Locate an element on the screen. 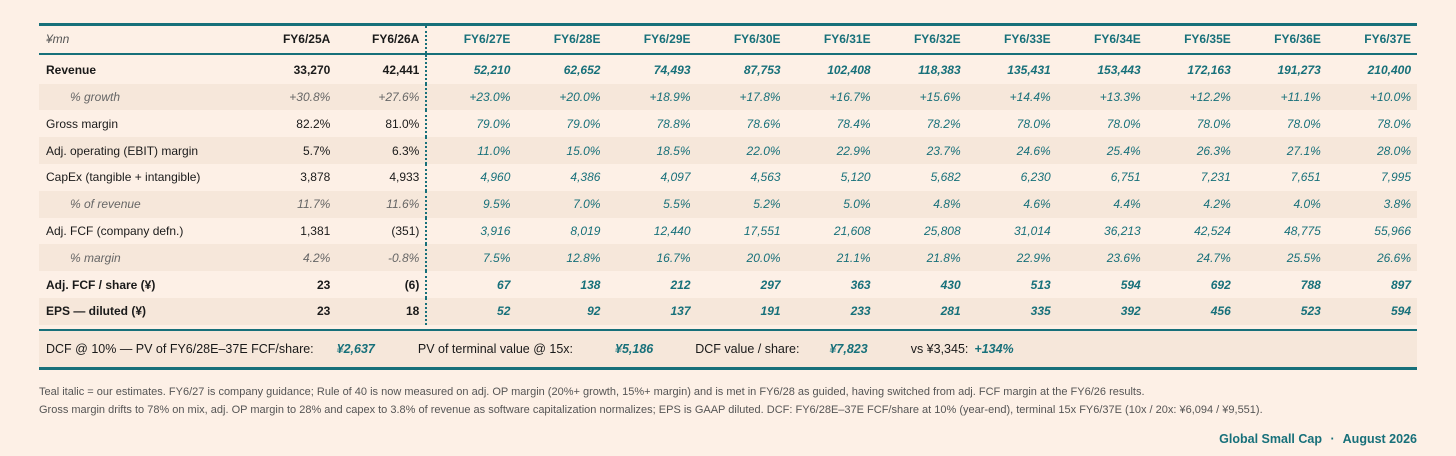  table-cell: 22.0% is located at coordinates (741, 150).